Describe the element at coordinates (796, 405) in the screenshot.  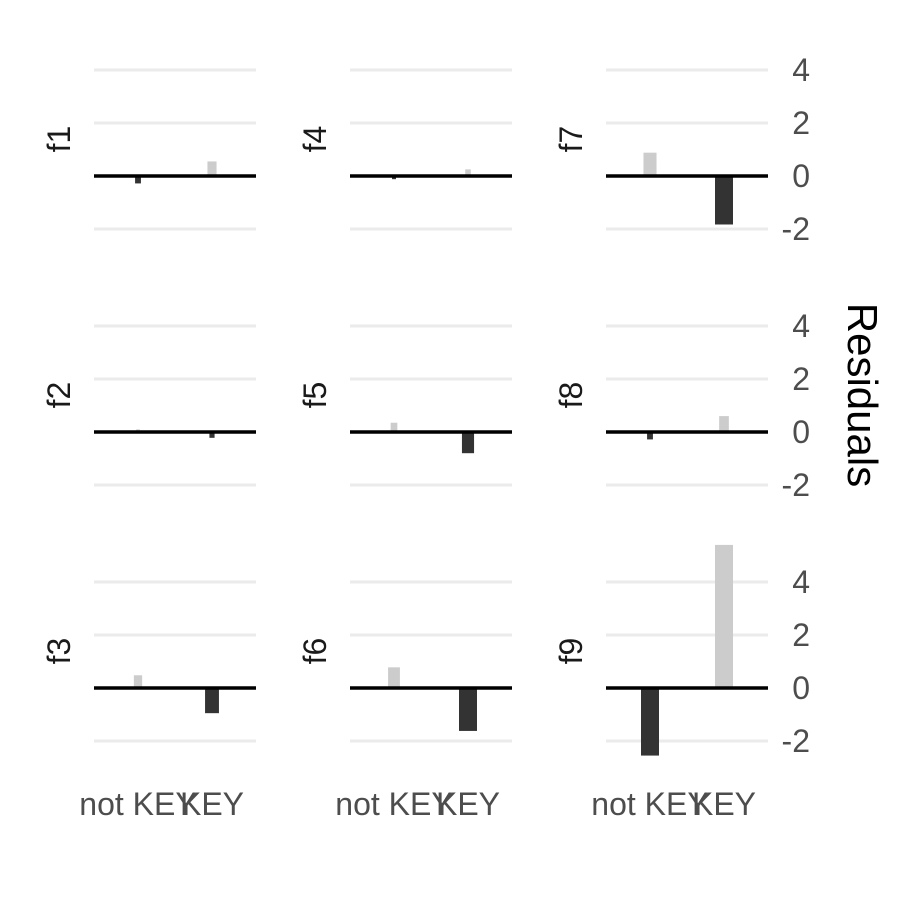
I see `y-axis: 4 2 0 -2 4 2 0 -2 4 2 0 -2` at that location.